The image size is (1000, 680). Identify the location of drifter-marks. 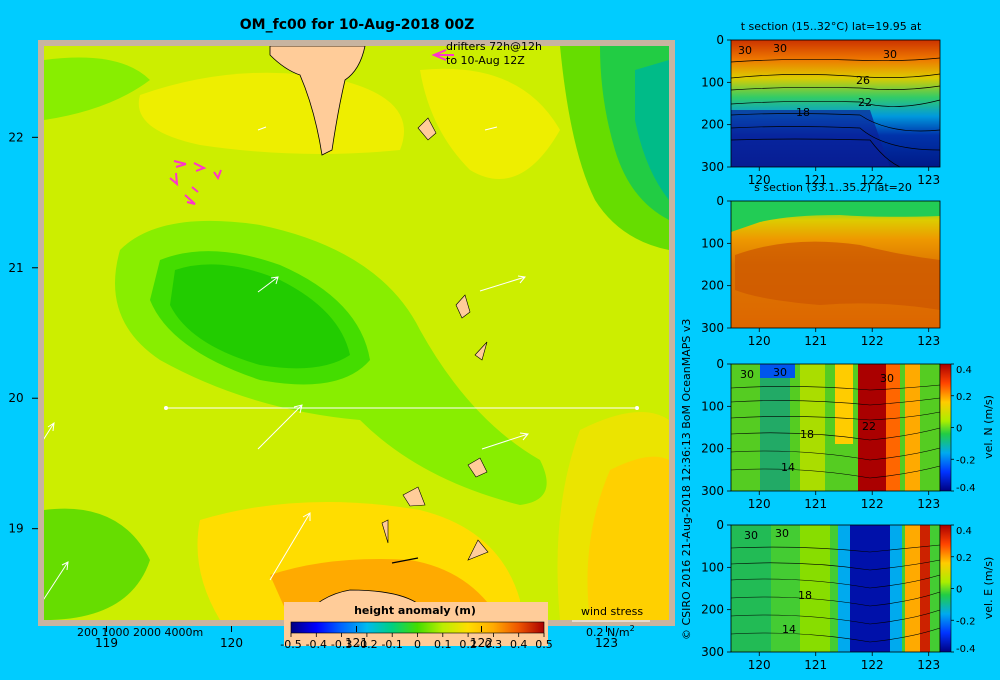
(311, 127).